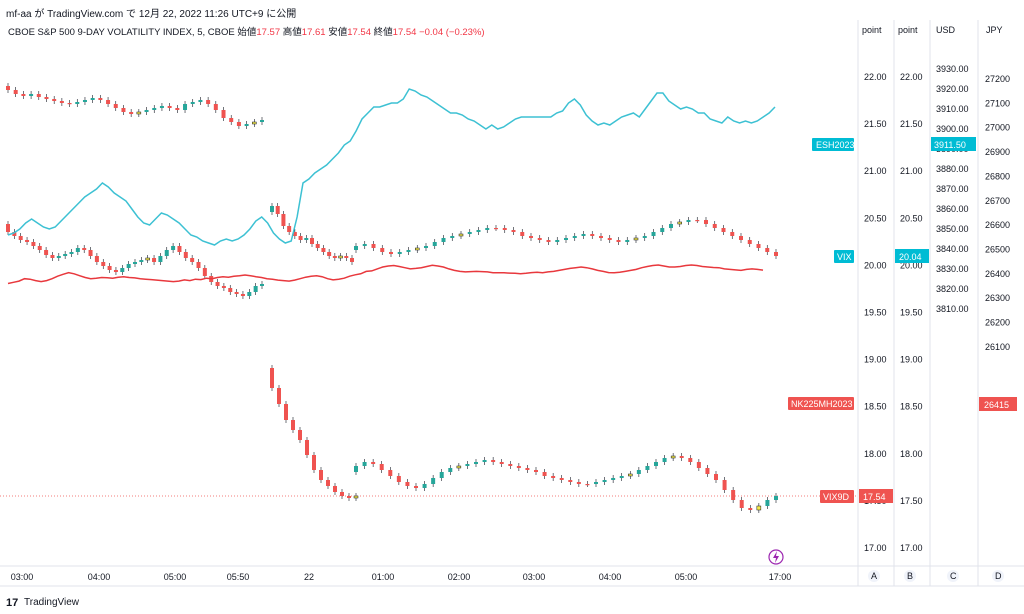  I want to click on axis-c-tick-7: 3860.00, so click(952, 209).